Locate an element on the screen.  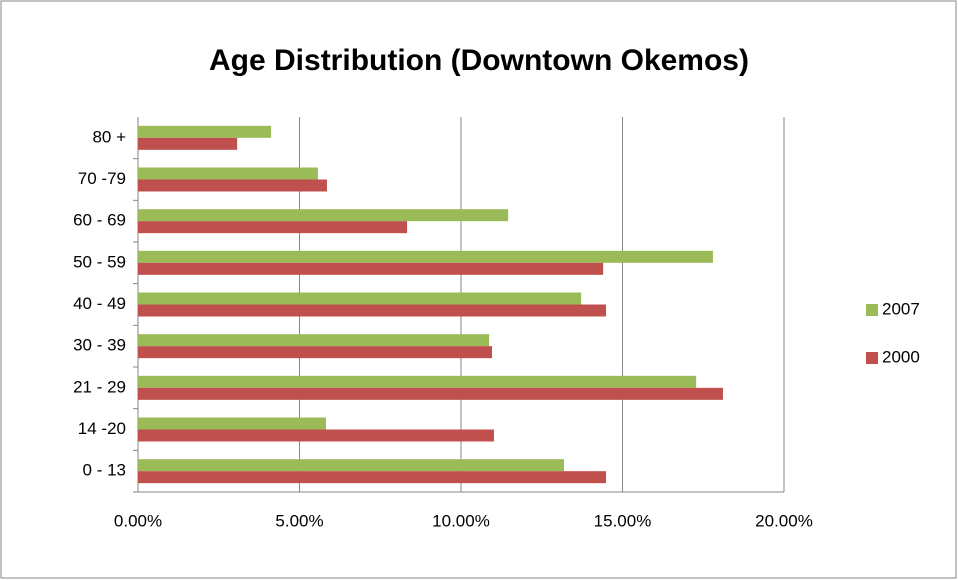
y-tick-label: 40 - 49 is located at coordinates (99, 303).